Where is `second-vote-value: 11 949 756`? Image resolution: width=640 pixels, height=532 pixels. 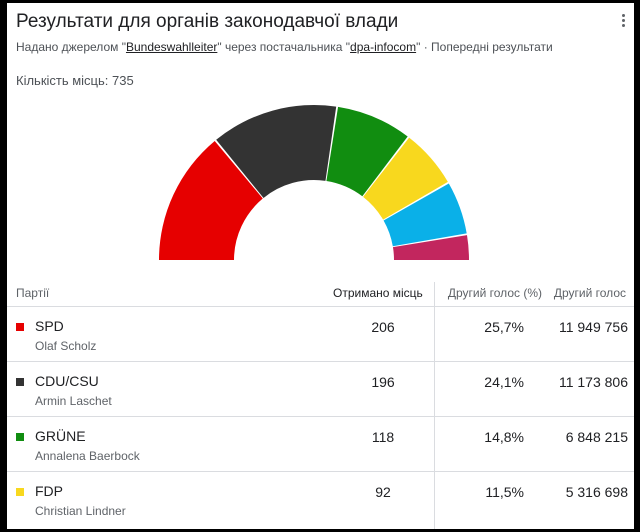
second-vote-value: 11 949 756 is located at coordinates (593, 327).